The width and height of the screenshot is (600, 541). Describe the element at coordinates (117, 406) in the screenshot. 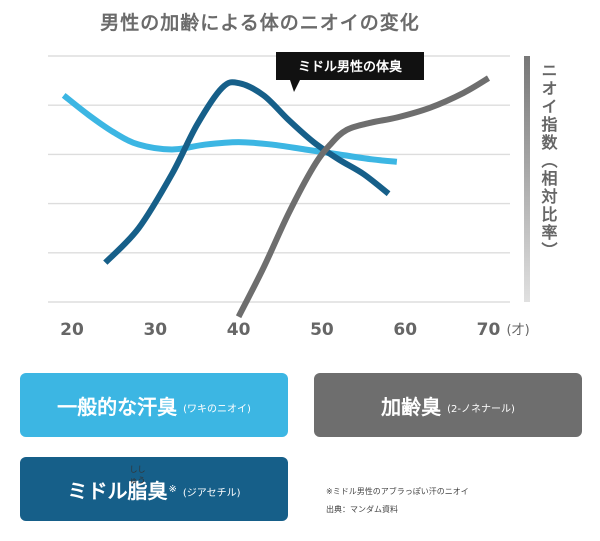

I see `legend-sweat-label: 一般的な汗臭` at that location.